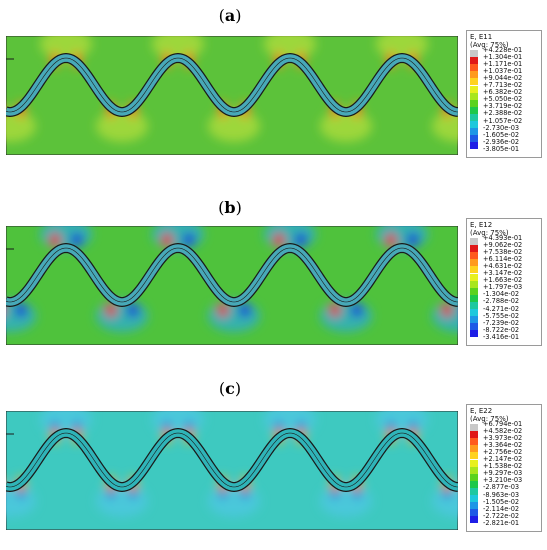 This screenshot has height=550, width=547. I want to click on legend-tick-label: +7.713e-02, so click(503, 85).